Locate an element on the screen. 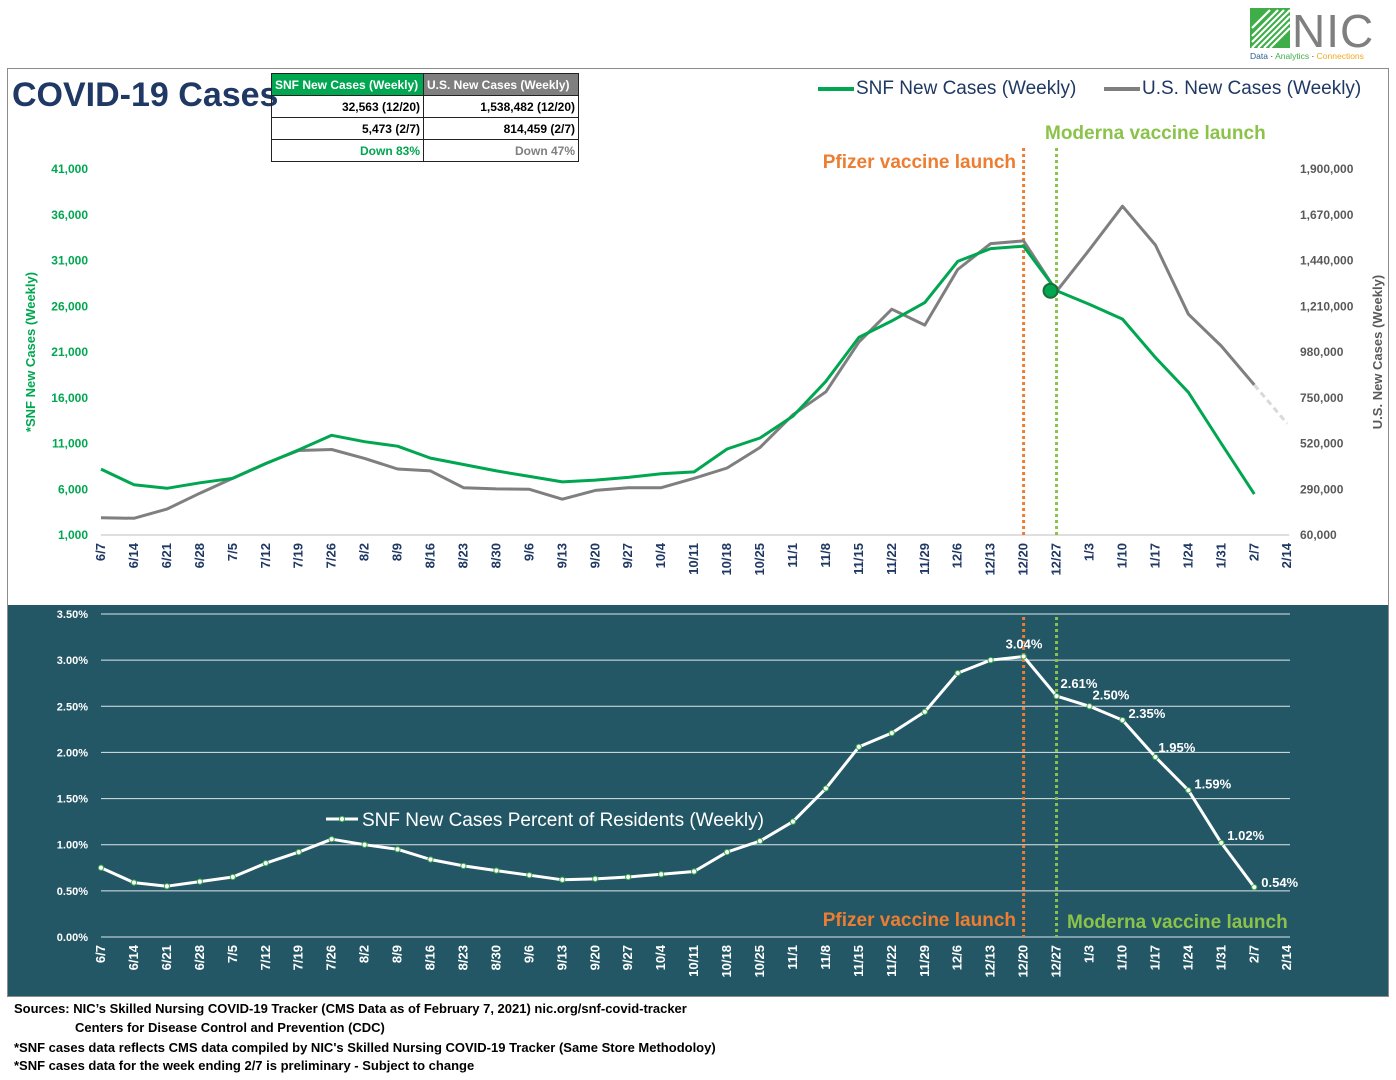  highlight-marker is located at coordinates (1050, 290).